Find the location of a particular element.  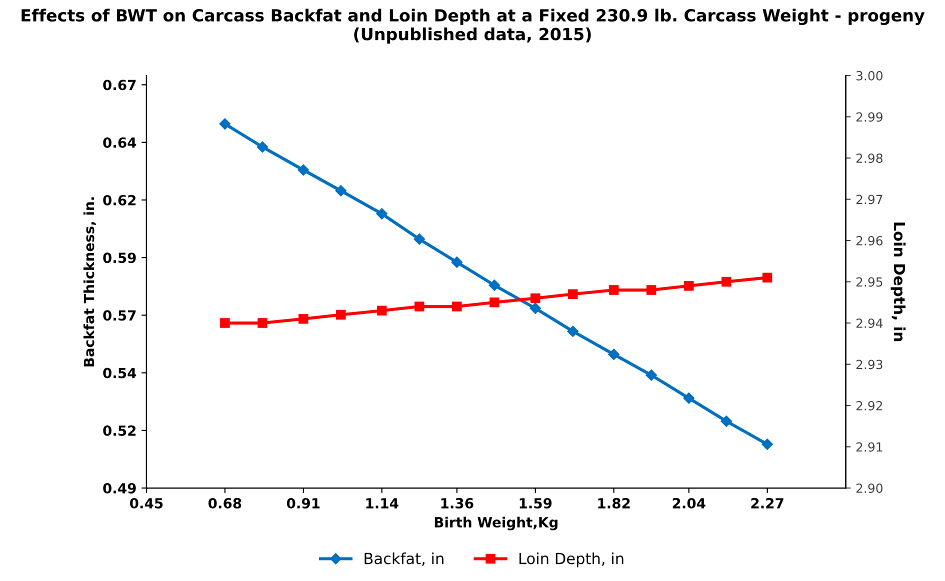

y2-tick-label: 2.96 is located at coordinates (869, 241).